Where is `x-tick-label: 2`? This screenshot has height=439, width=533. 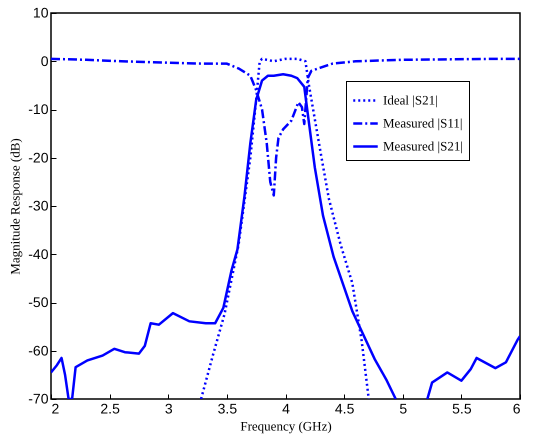
x-tick-label: 2 is located at coordinates (56, 408).